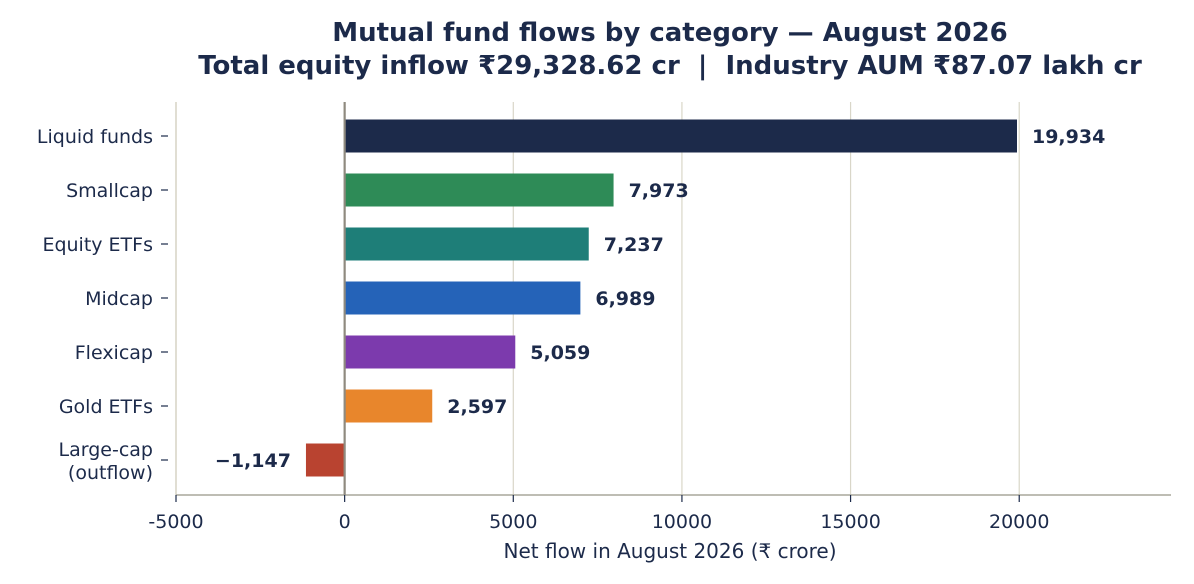  What do you see at coordinates (477, 407) in the screenshot?
I see `value-label: 2,597` at bounding box center [477, 407].